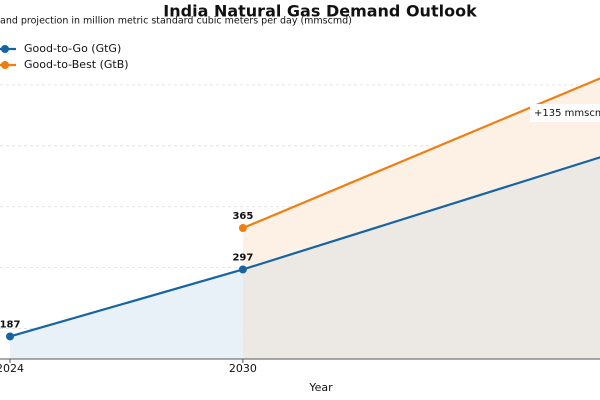 The height and width of the screenshot is (400, 600). I want to click on annotation-box, so click(565, 113).